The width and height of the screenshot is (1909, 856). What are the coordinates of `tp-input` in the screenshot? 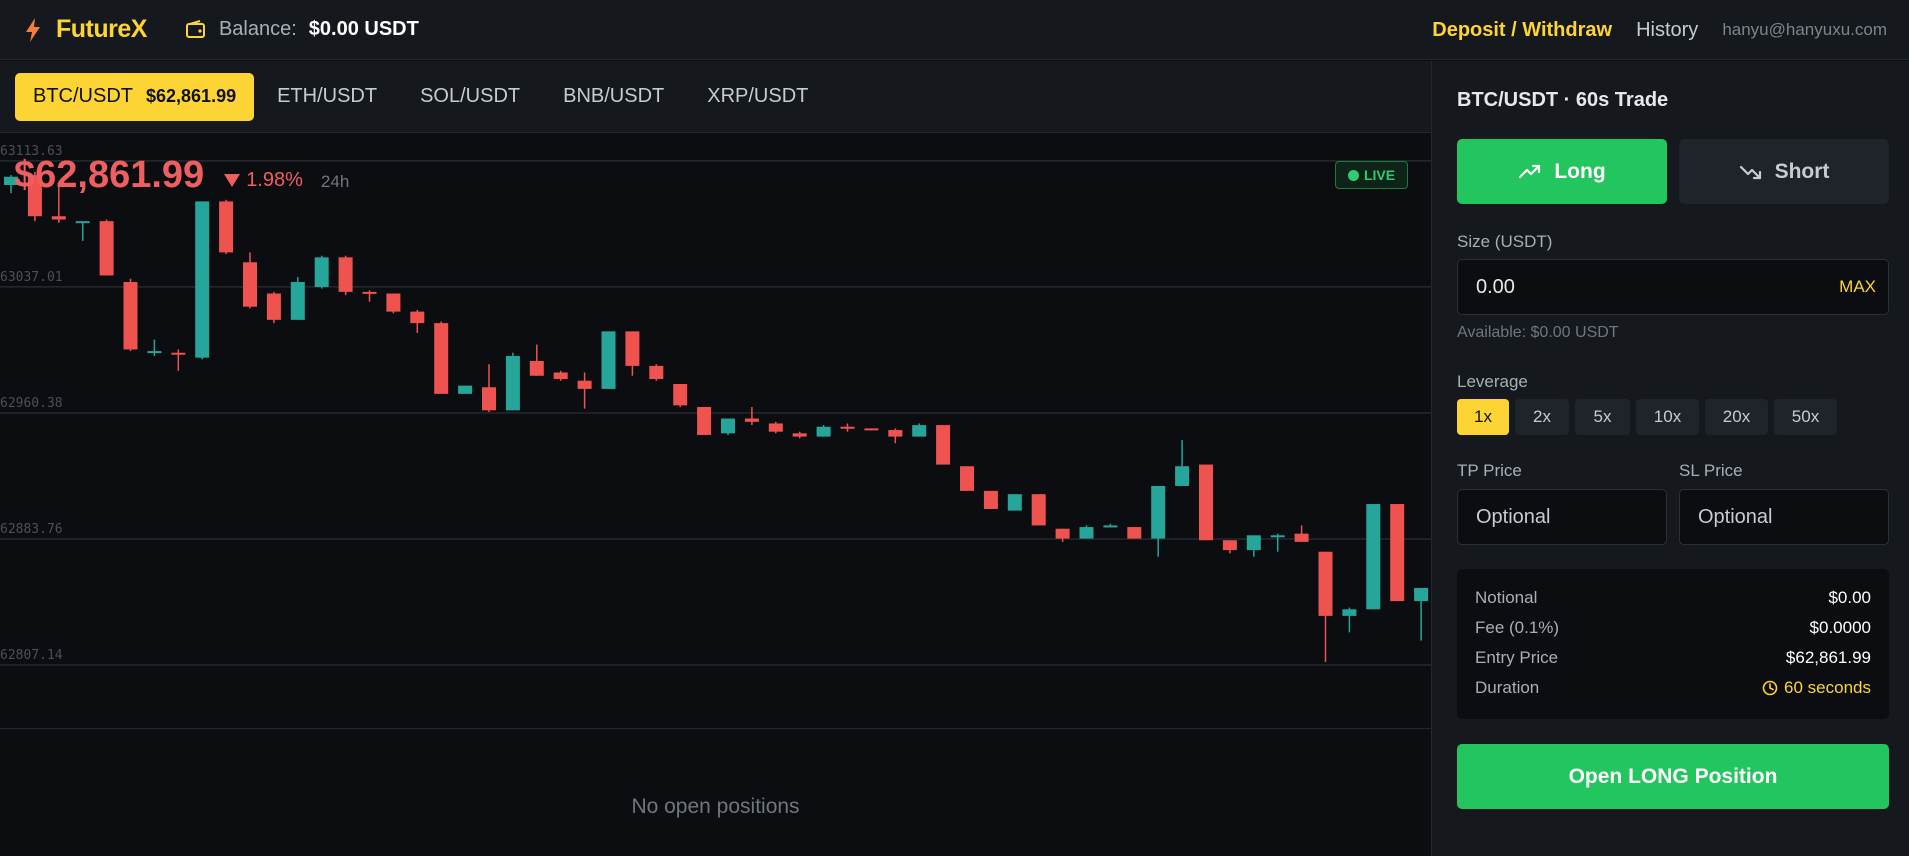 It's located at (1561, 517).